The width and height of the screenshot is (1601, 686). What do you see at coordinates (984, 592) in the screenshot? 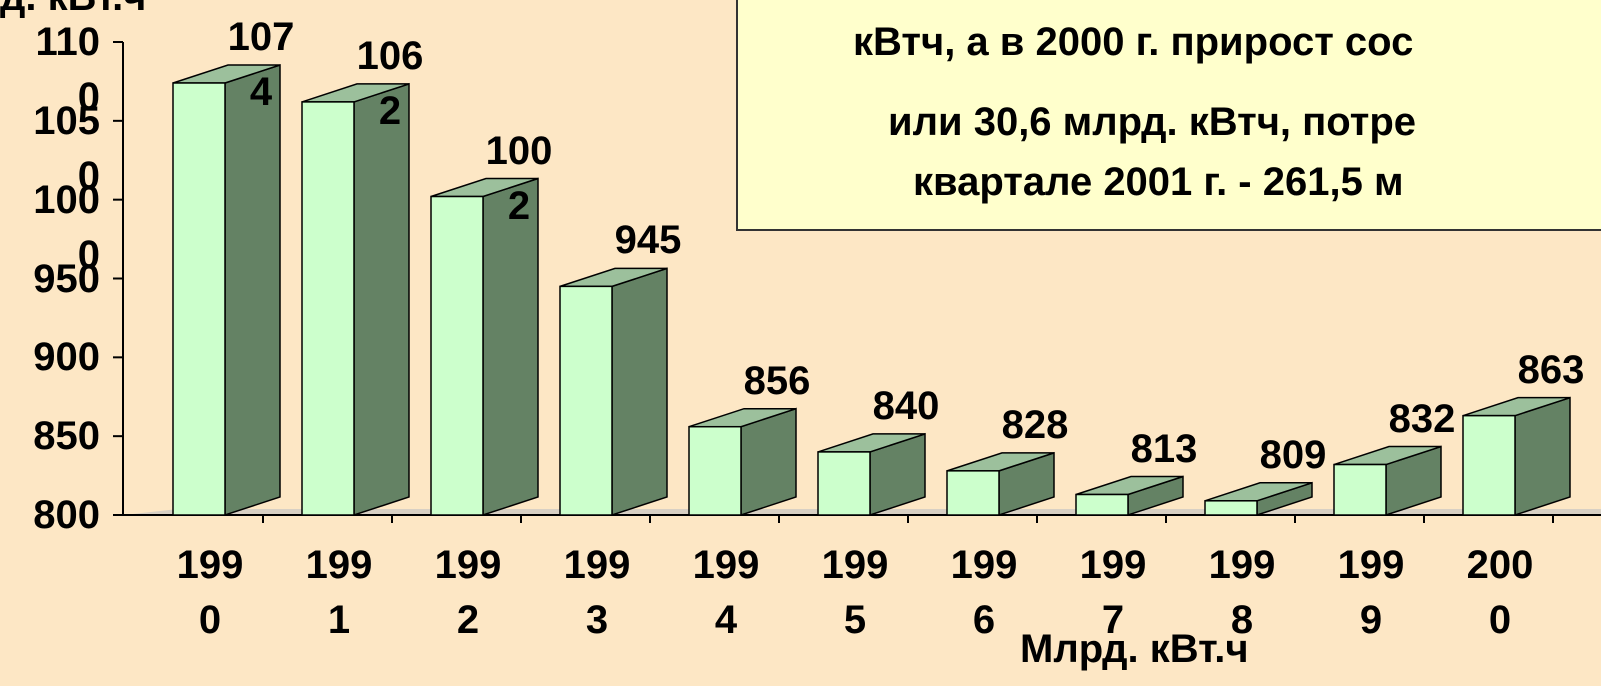
I see `x-tick-label: 1996` at bounding box center [984, 592].